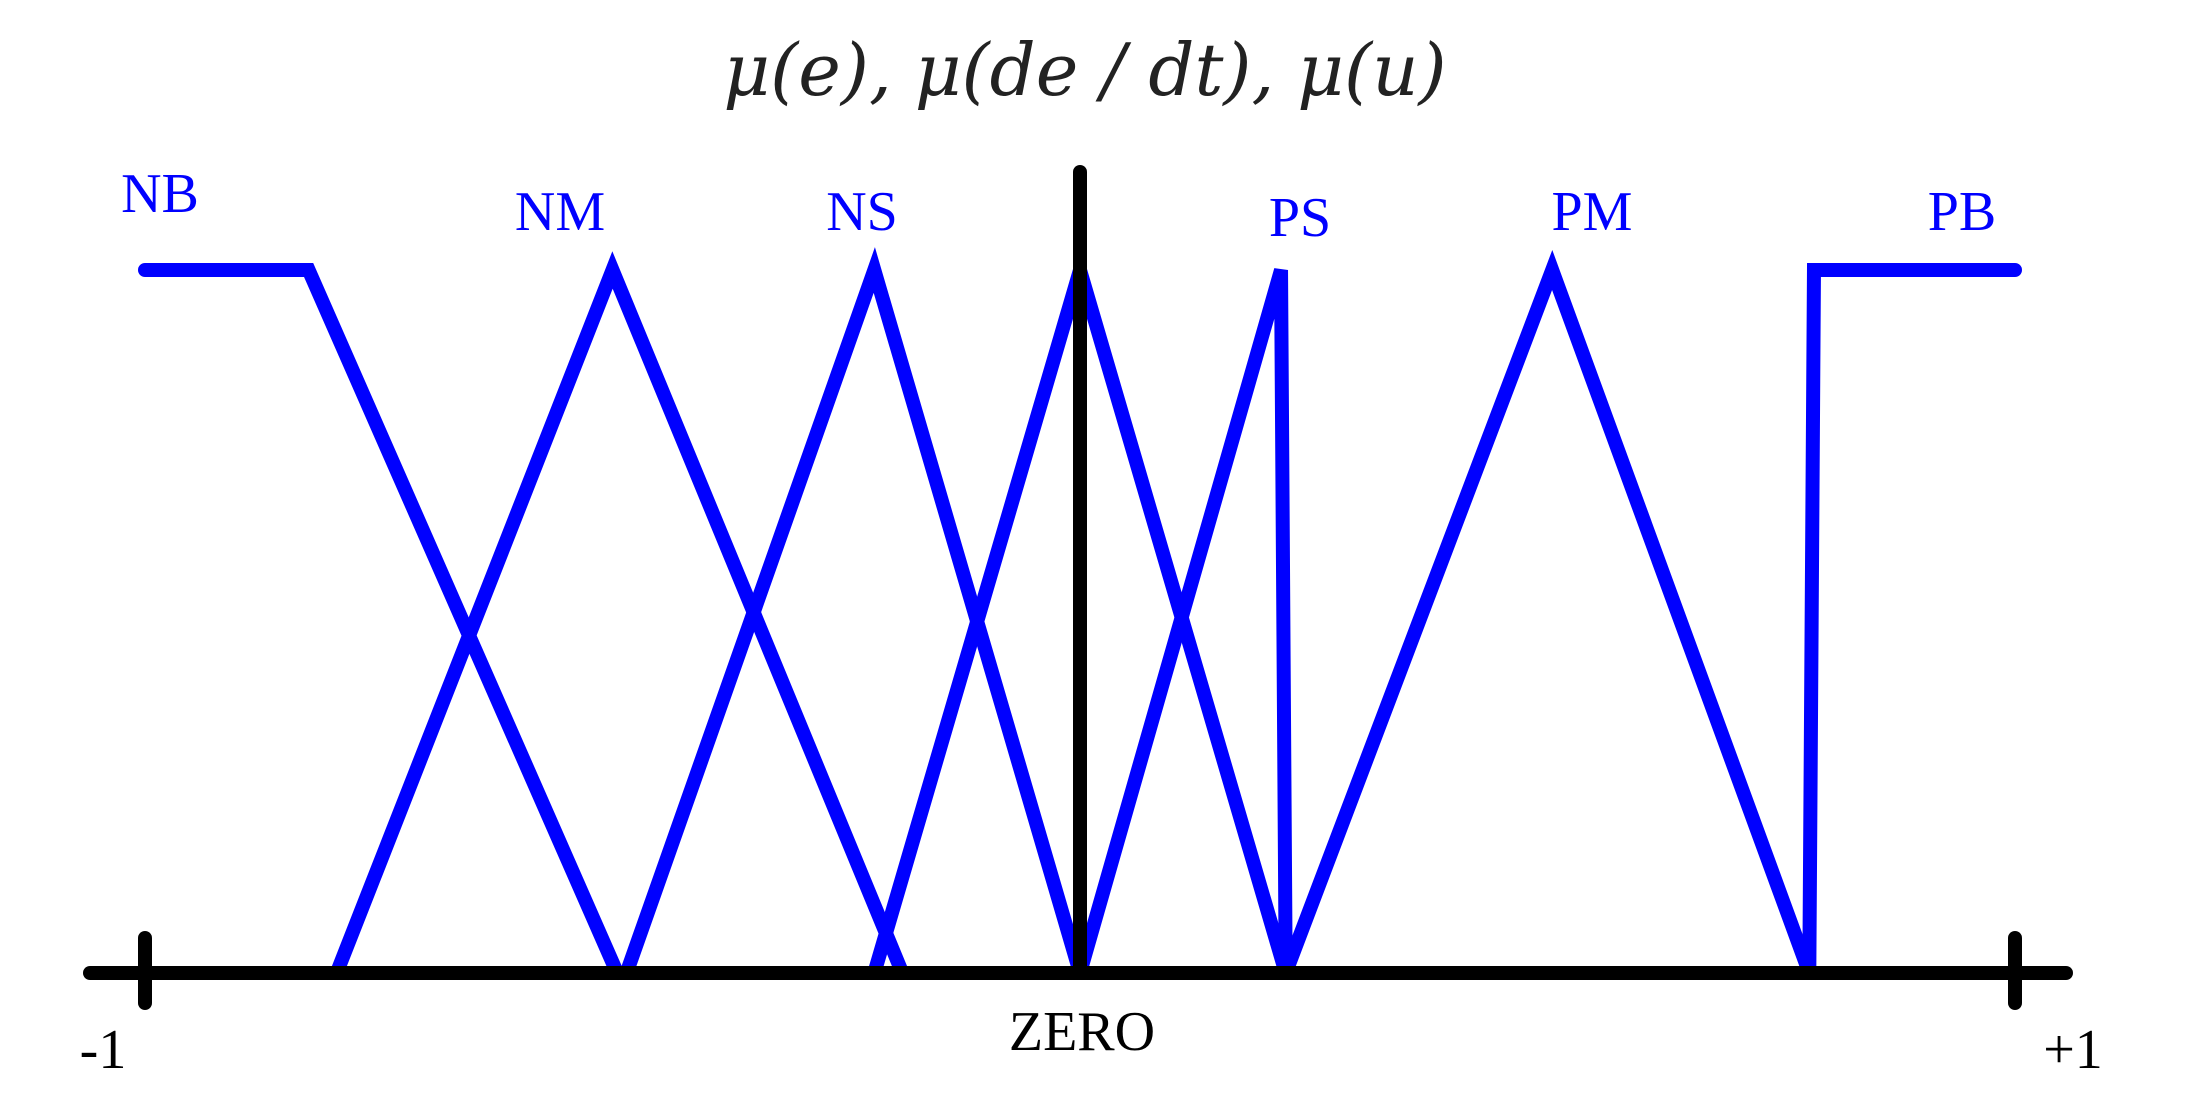  I want to click on label-ps: PS, so click(1300, 218).